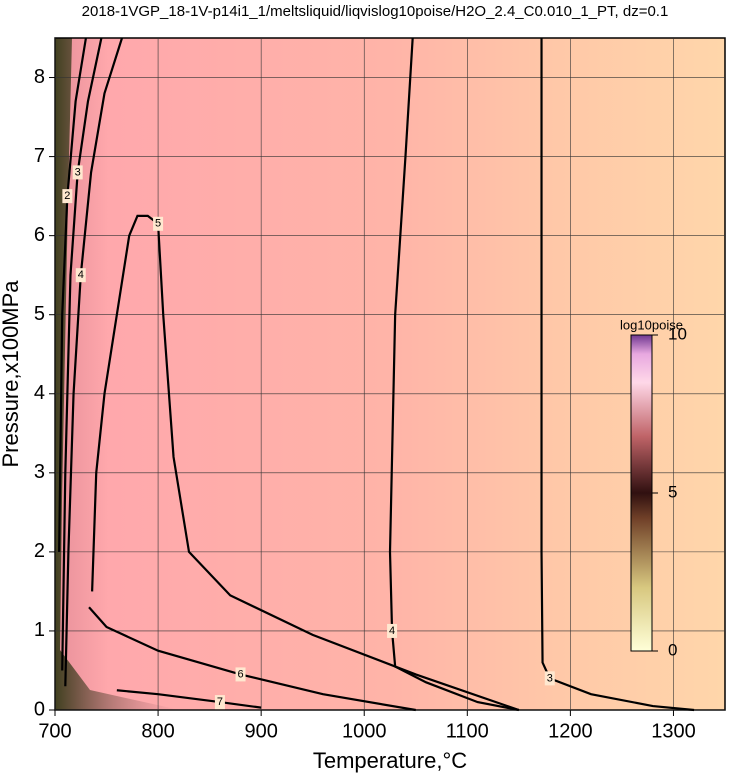 The image size is (751, 776). What do you see at coordinates (39, 156) in the screenshot?
I see `y-tick-label: 7` at bounding box center [39, 156].